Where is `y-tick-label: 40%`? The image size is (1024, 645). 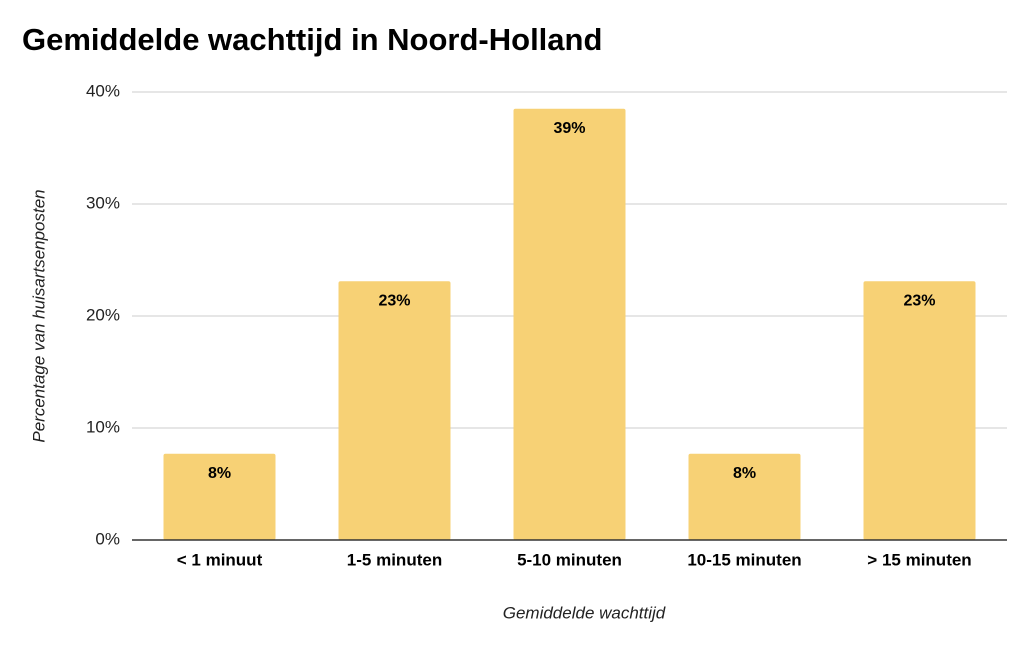 y-tick-label: 40% is located at coordinates (103, 90).